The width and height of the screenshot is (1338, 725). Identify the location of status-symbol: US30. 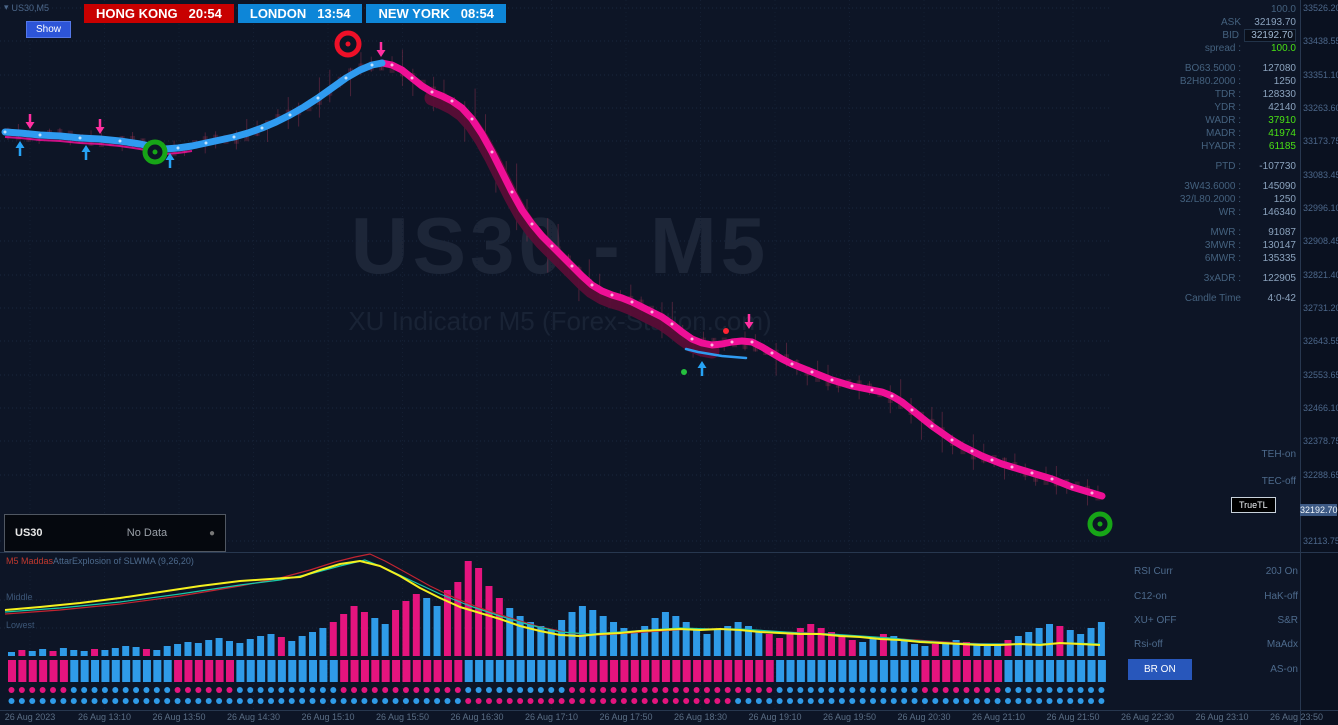
(29, 533).